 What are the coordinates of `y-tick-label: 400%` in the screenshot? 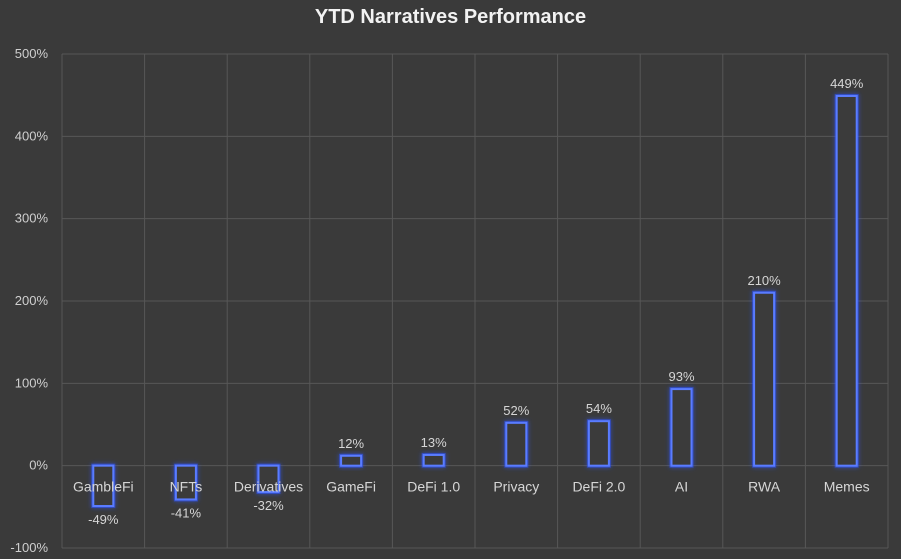 It's located at (32, 135).